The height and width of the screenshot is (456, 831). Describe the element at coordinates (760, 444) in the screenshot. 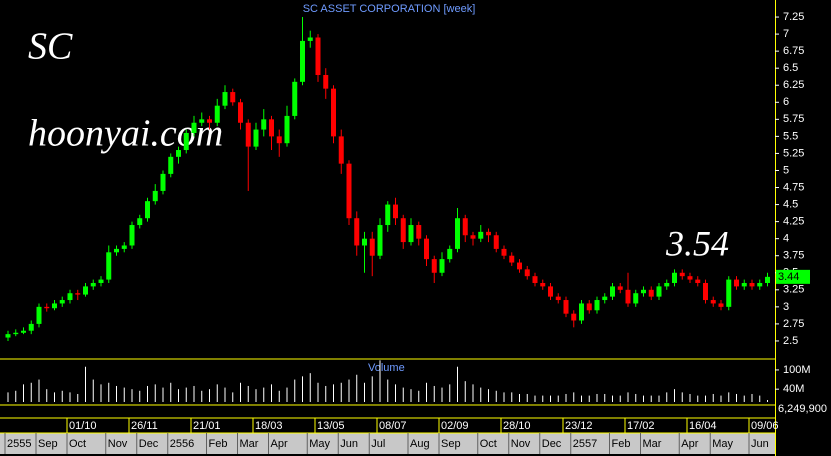

I see `month-label: Jun` at that location.